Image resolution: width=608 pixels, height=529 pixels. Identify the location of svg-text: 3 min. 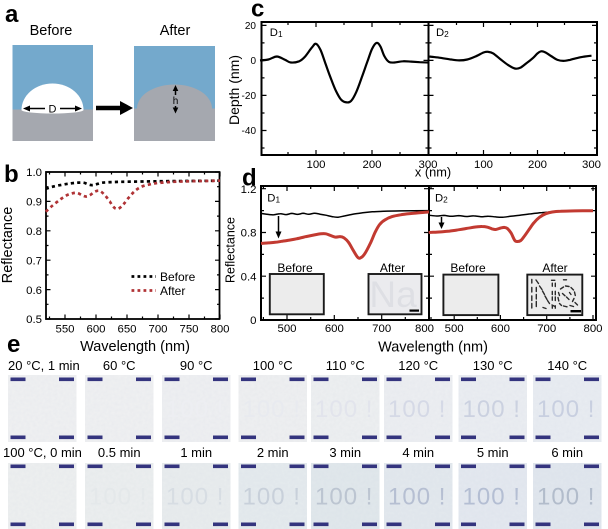
(345, 452).